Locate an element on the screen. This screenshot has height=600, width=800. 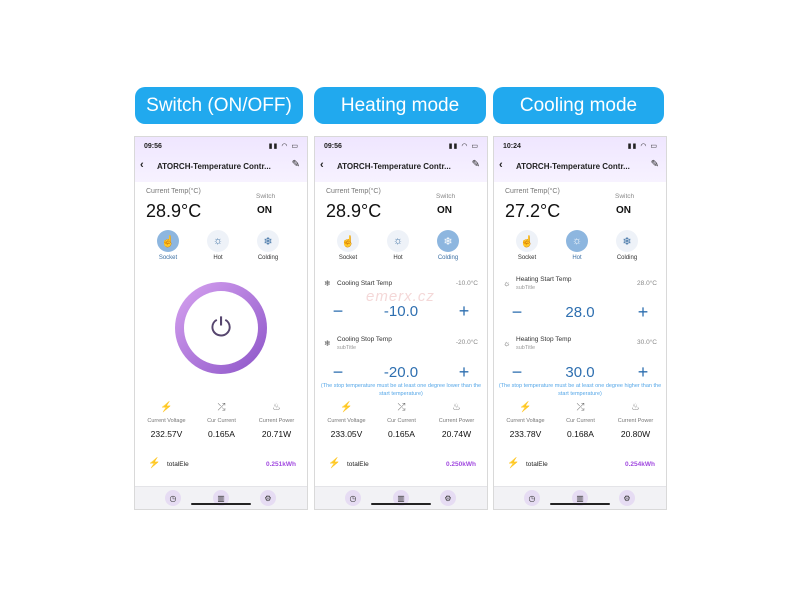
metric-power: ♨ Current Power 20.71W is located at coordinates (276, 420).